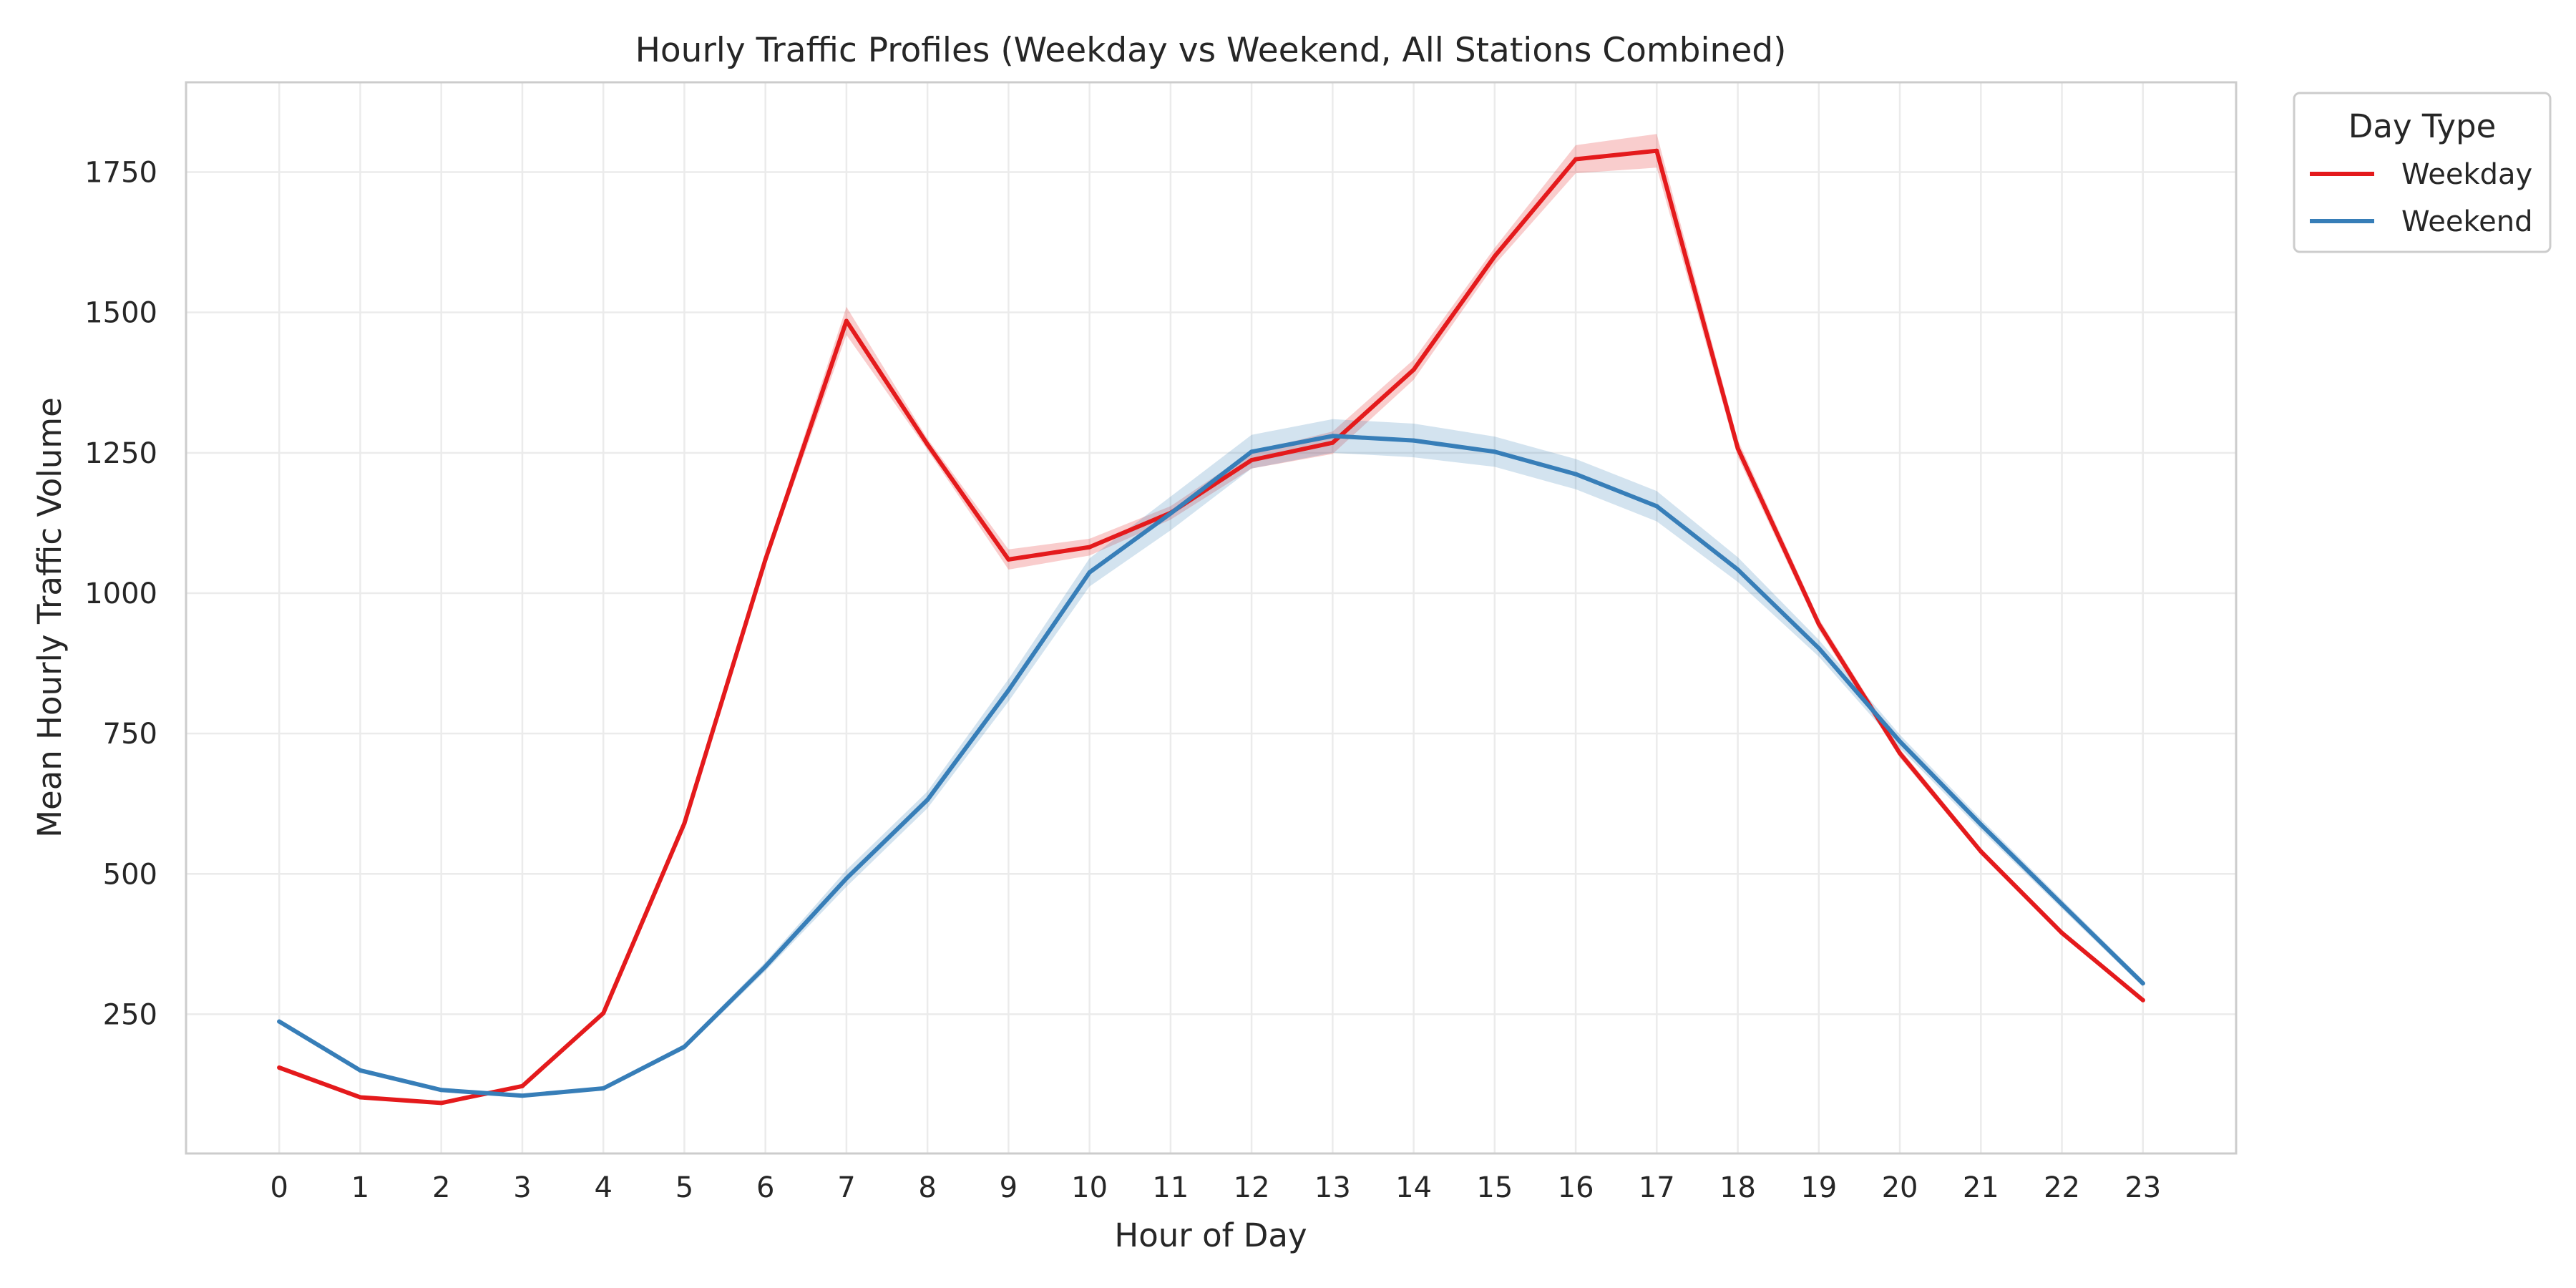 The image size is (2576, 1288). What do you see at coordinates (2422, 126) in the screenshot?
I see `legend-title: Day Type` at bounding box center [2422, 126].